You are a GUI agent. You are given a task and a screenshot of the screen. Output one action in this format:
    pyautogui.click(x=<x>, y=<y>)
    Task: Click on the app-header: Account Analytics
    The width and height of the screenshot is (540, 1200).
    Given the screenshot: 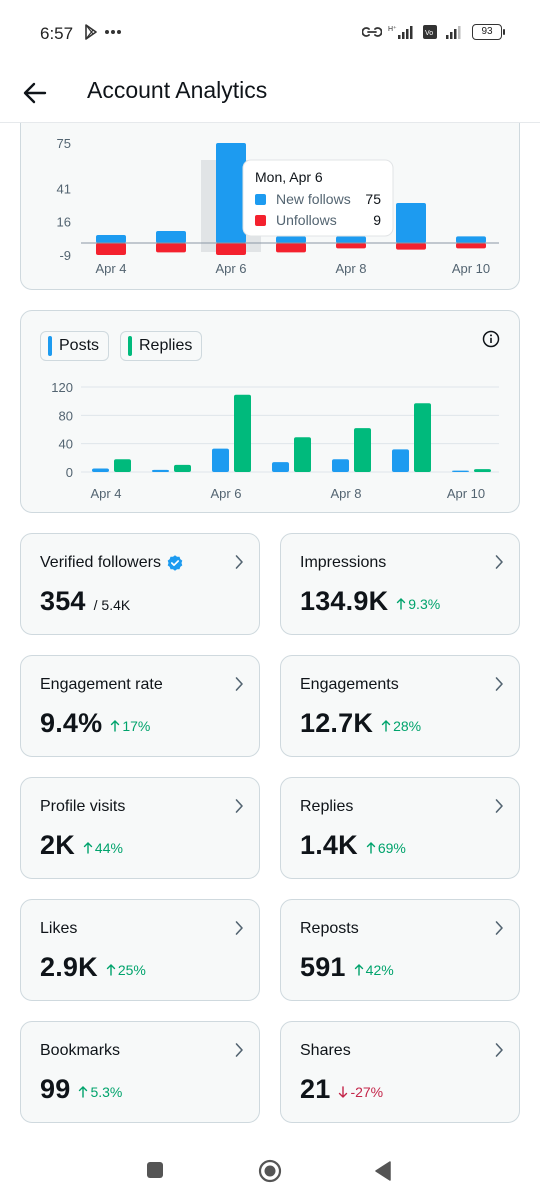 What is the action you would take?
    pyautogui.click(x=270, y=95)
    